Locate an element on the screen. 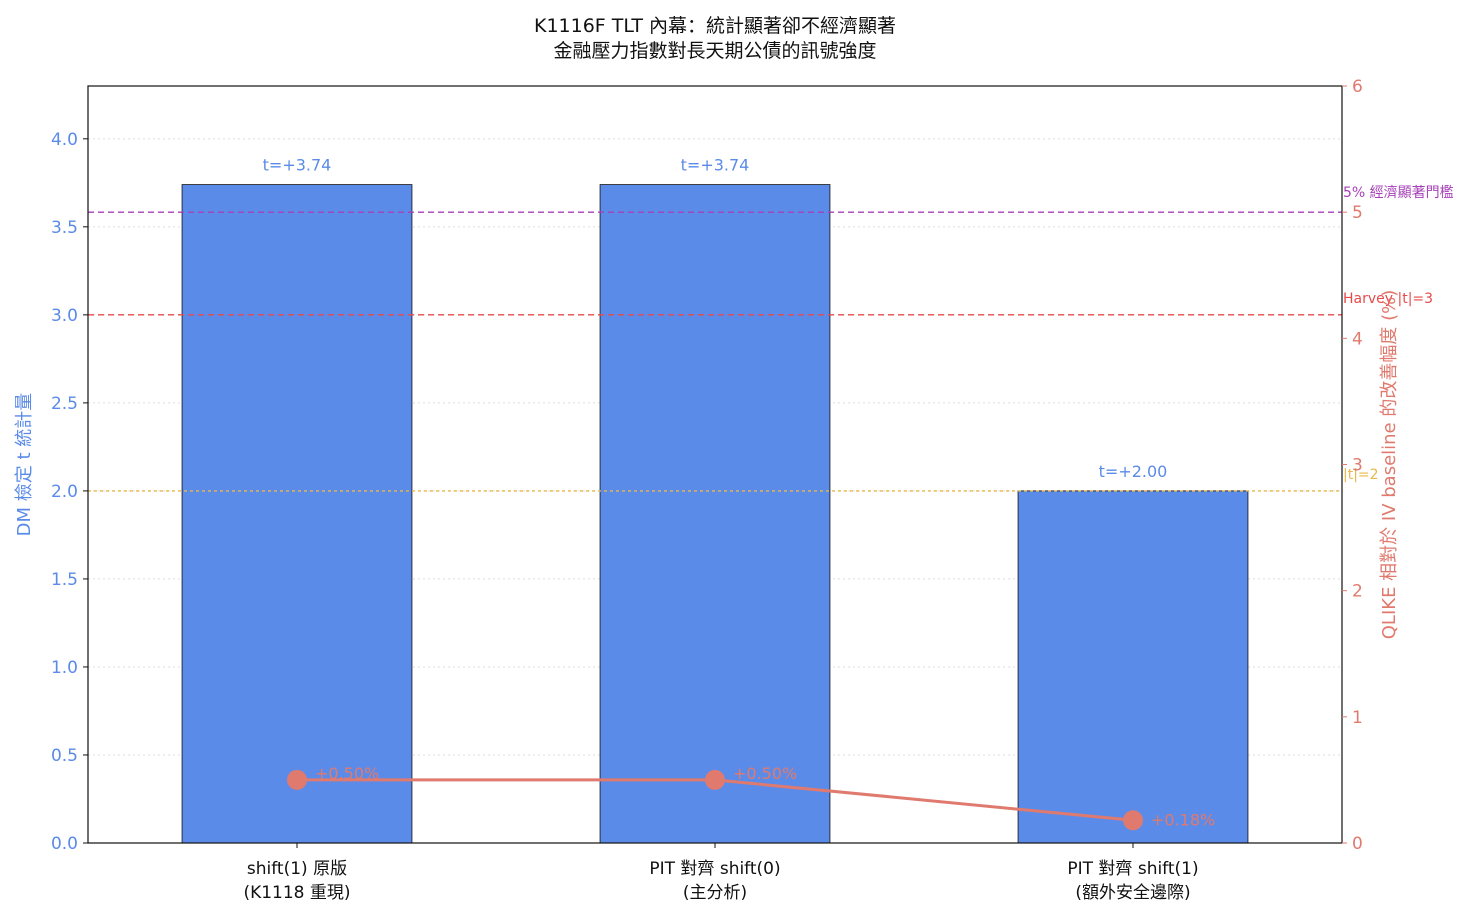 Image resolution: width=1483 pixels, height=920 pixels. y-tick-label-left: 4.0 is located at coordinates (64, 140).